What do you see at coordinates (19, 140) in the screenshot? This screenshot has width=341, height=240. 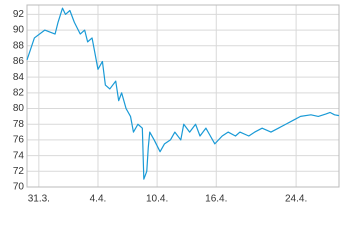 I see `y-tick-label: 76` at bounding box center [19, 140].